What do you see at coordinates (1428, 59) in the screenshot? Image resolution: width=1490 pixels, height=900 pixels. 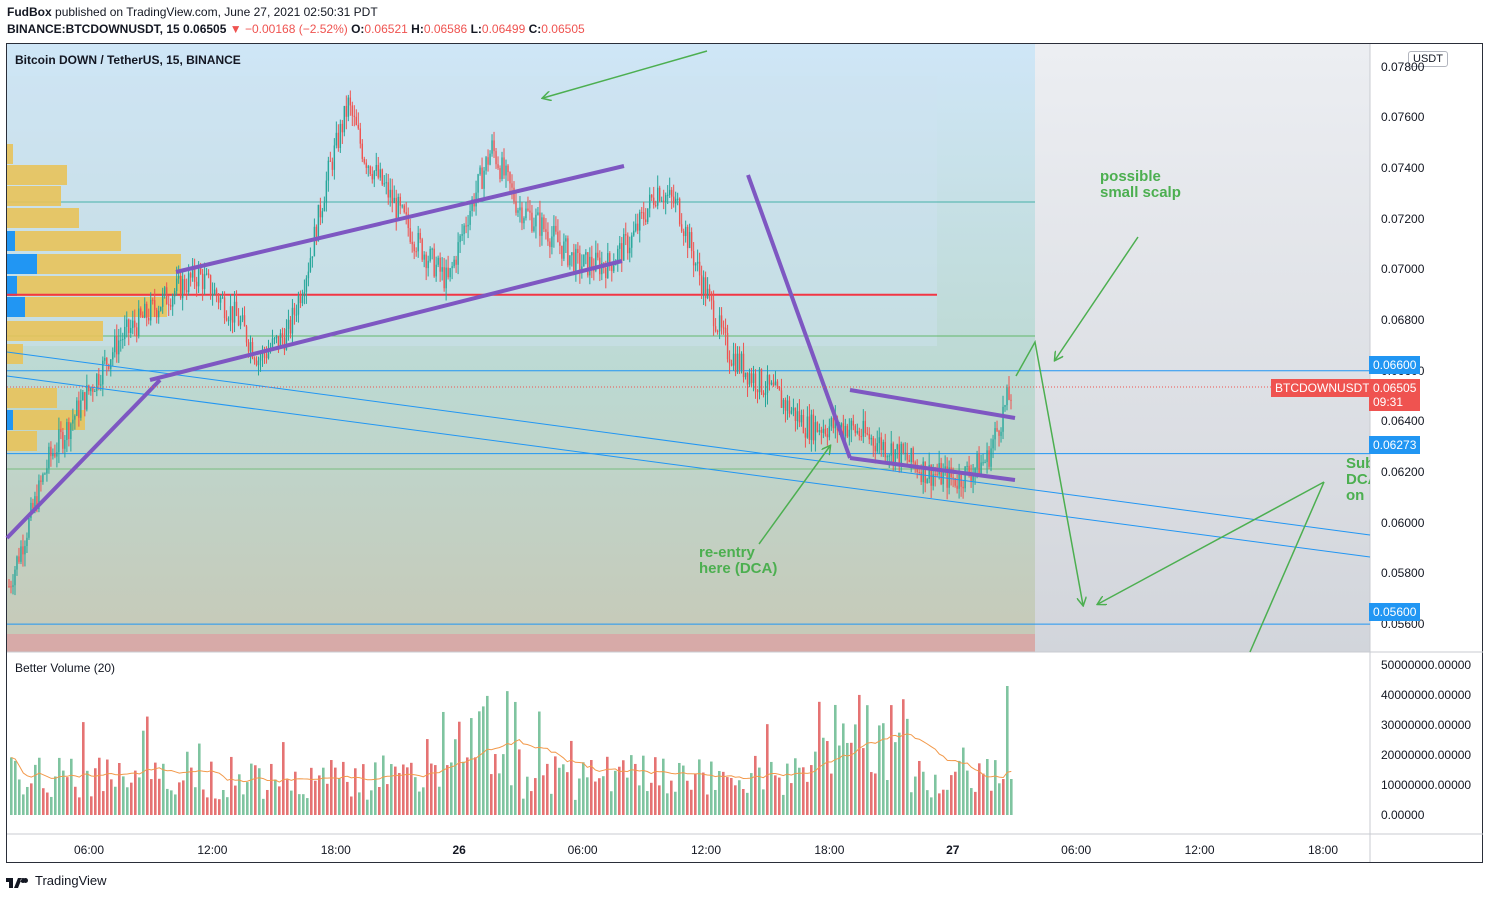 I see `currency-badge: USDT` at bounding box center [1428, 59].